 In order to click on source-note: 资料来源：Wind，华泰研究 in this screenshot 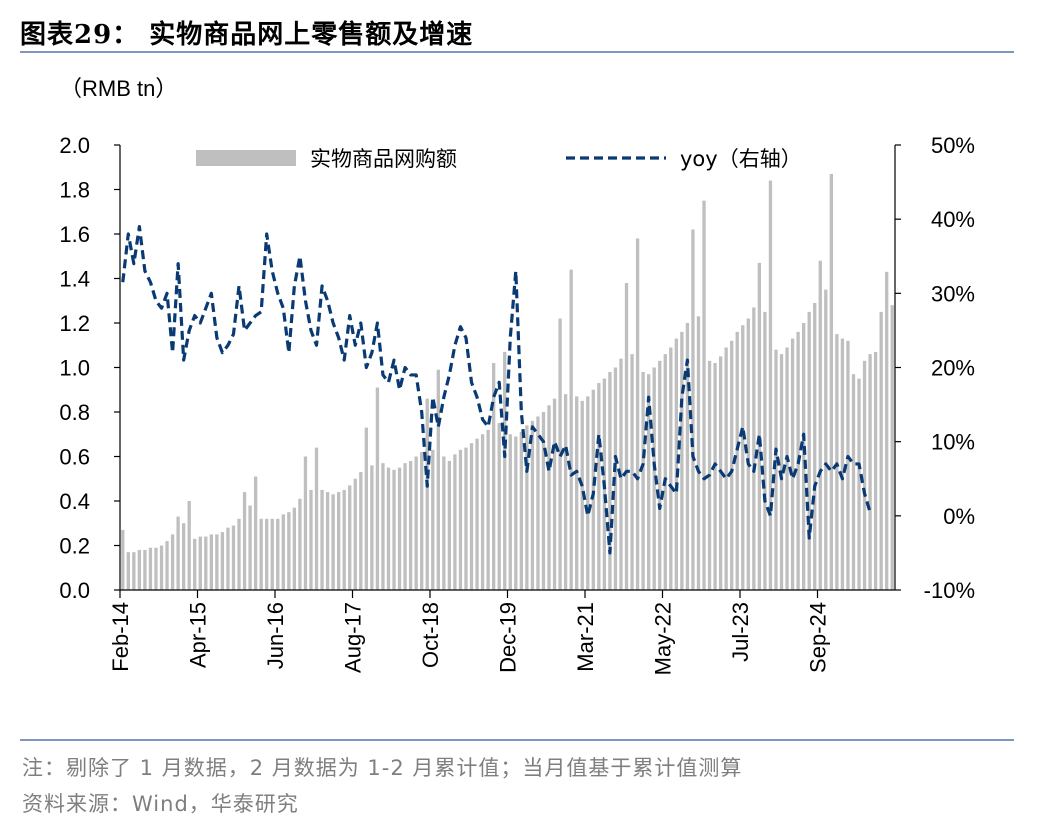, I will do `click(160, 804)`.